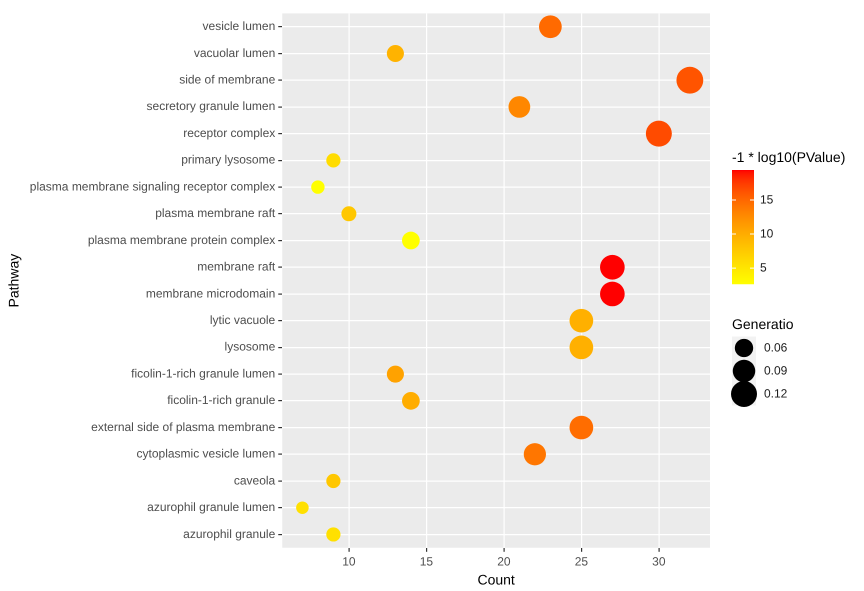  Describe the element at coordinates (776, 370) in the screenshot. I see `legend-label: 0.09` at that location.